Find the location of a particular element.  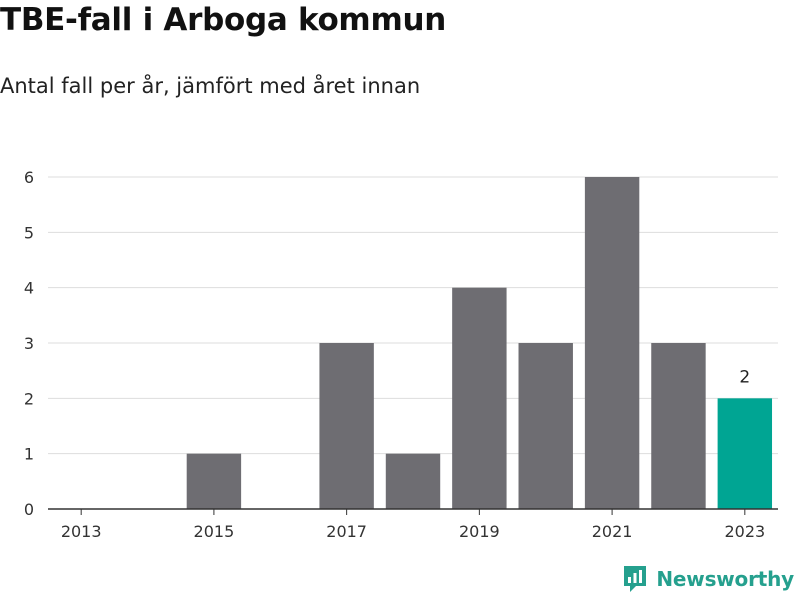

y-tick-label: 3 is located at coordinates (29, 343).